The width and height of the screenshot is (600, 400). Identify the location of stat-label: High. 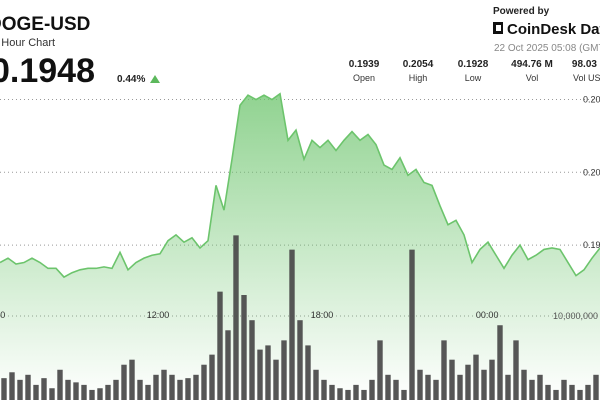
(418, 78).